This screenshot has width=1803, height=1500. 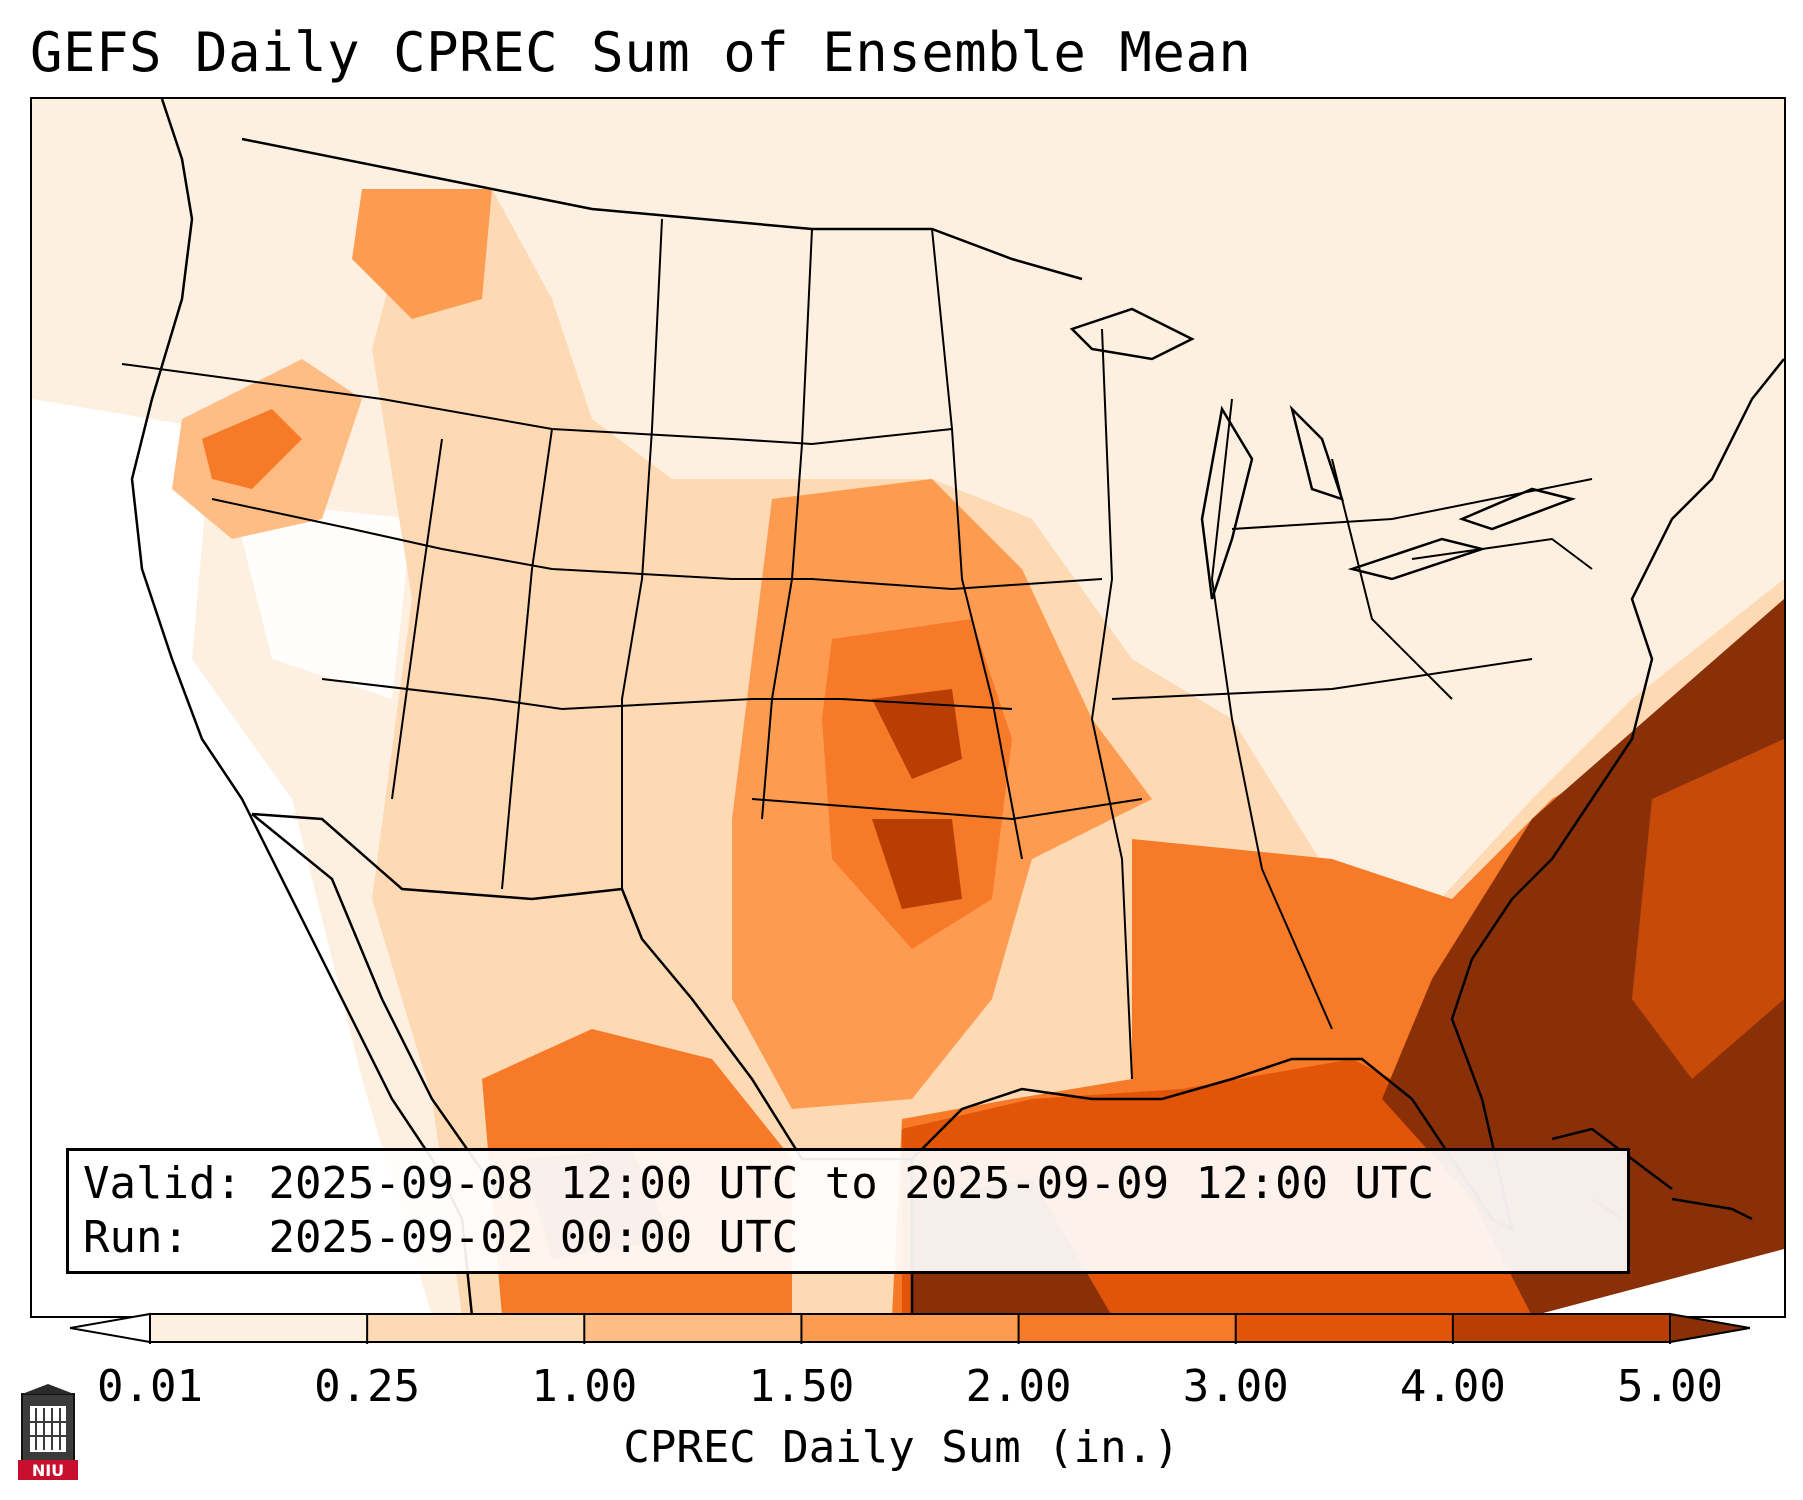 I want to click on colorbar-segments, so click(x=910, y=1328).